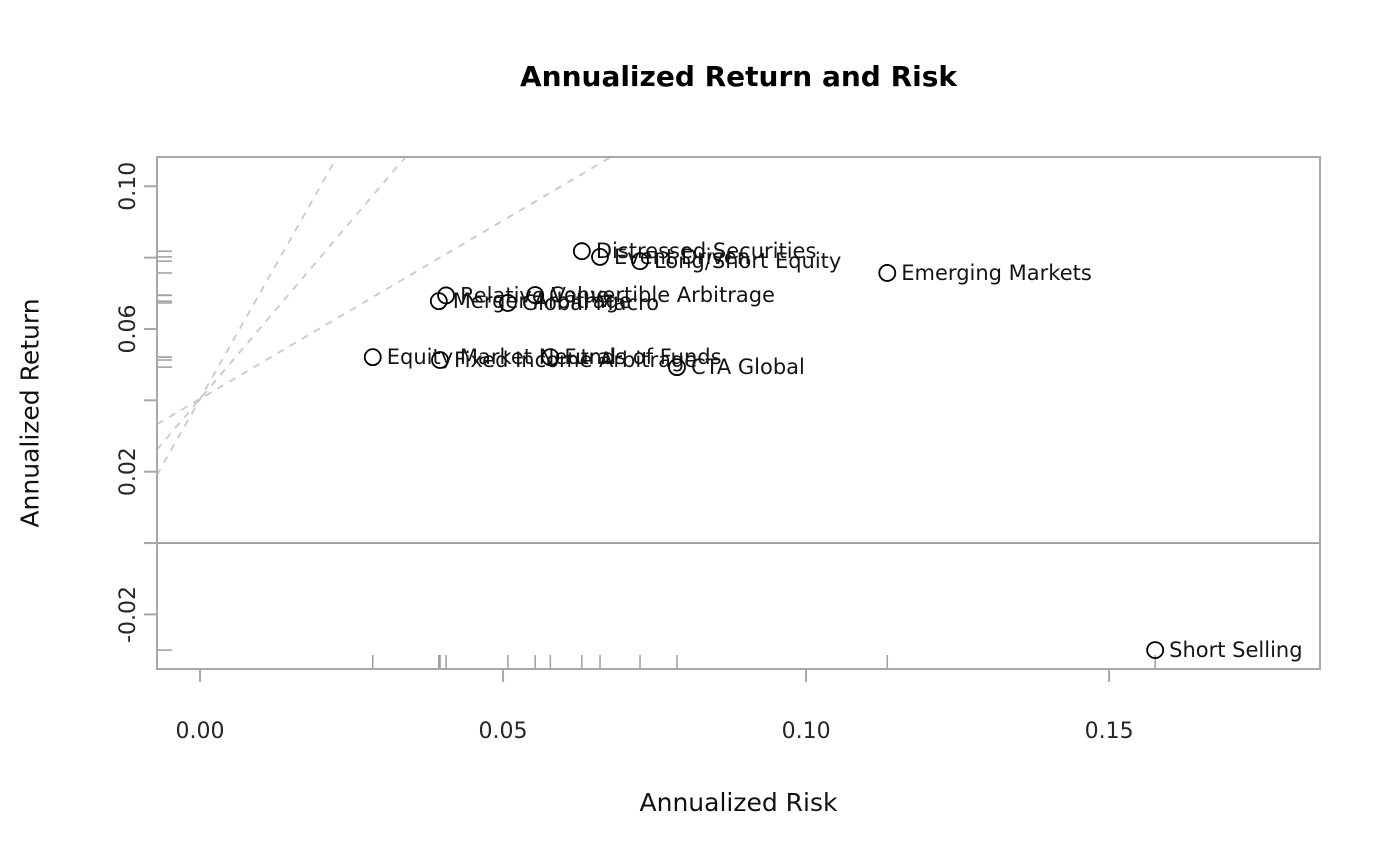  I want to click on x-tick-label: 0.00, so click(200, 731).